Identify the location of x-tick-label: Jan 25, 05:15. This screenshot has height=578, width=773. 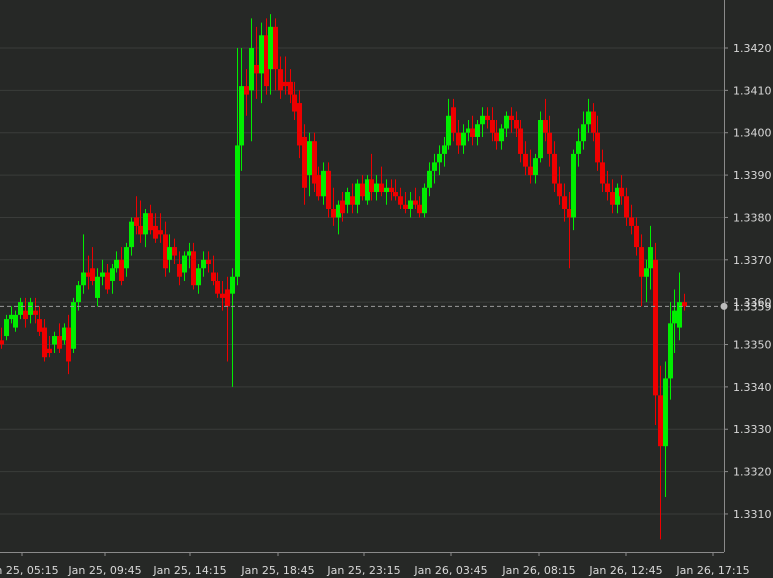
(29, 570).